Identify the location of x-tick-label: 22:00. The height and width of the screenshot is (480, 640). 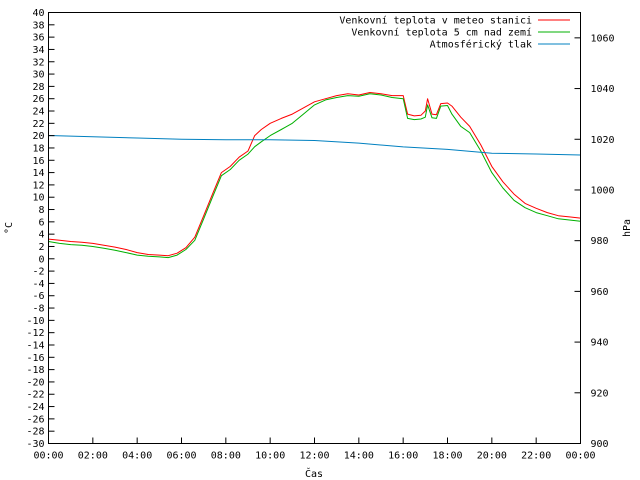
(536, 456).